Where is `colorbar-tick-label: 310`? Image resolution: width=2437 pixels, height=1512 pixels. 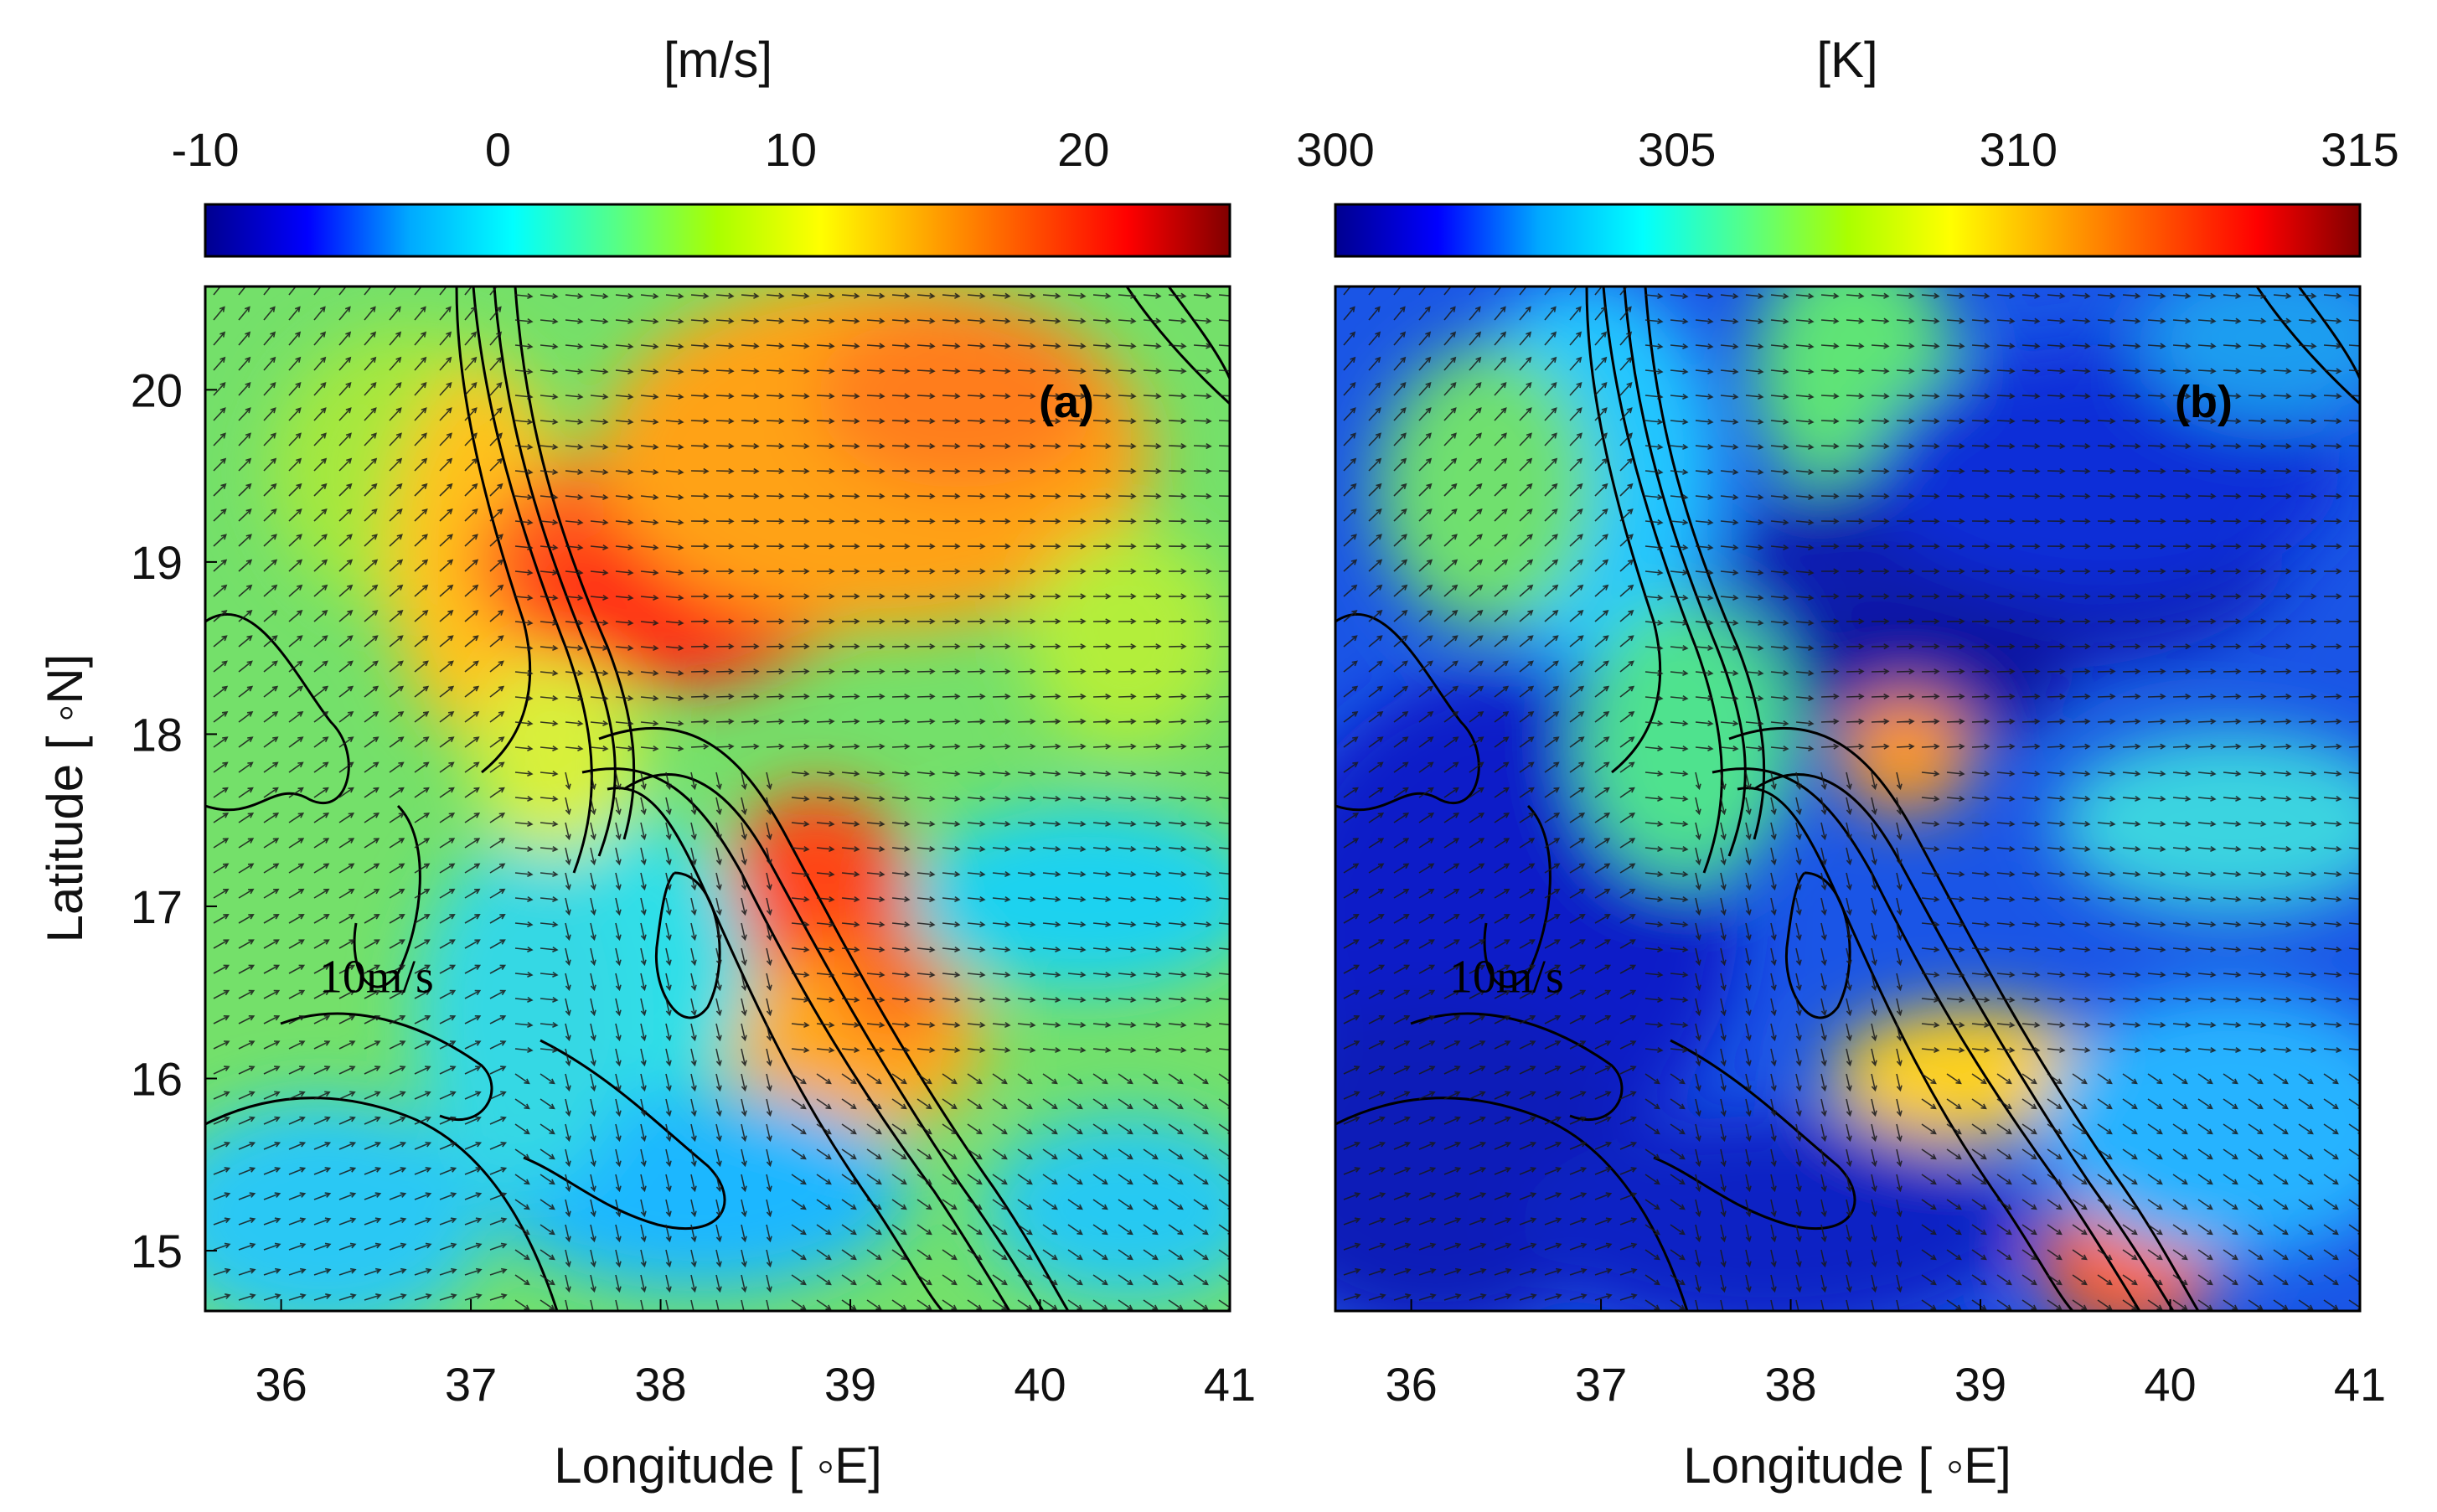
colorbar-tick-label: 310 is located at coordinates (2019, 149).